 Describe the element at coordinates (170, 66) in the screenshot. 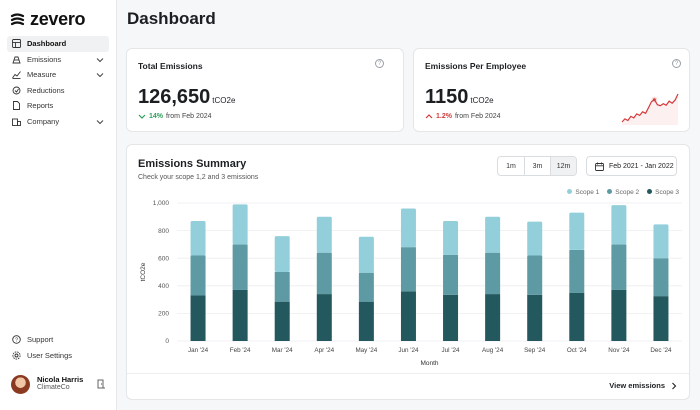

I see `card-title: Total Emissions` at that location.